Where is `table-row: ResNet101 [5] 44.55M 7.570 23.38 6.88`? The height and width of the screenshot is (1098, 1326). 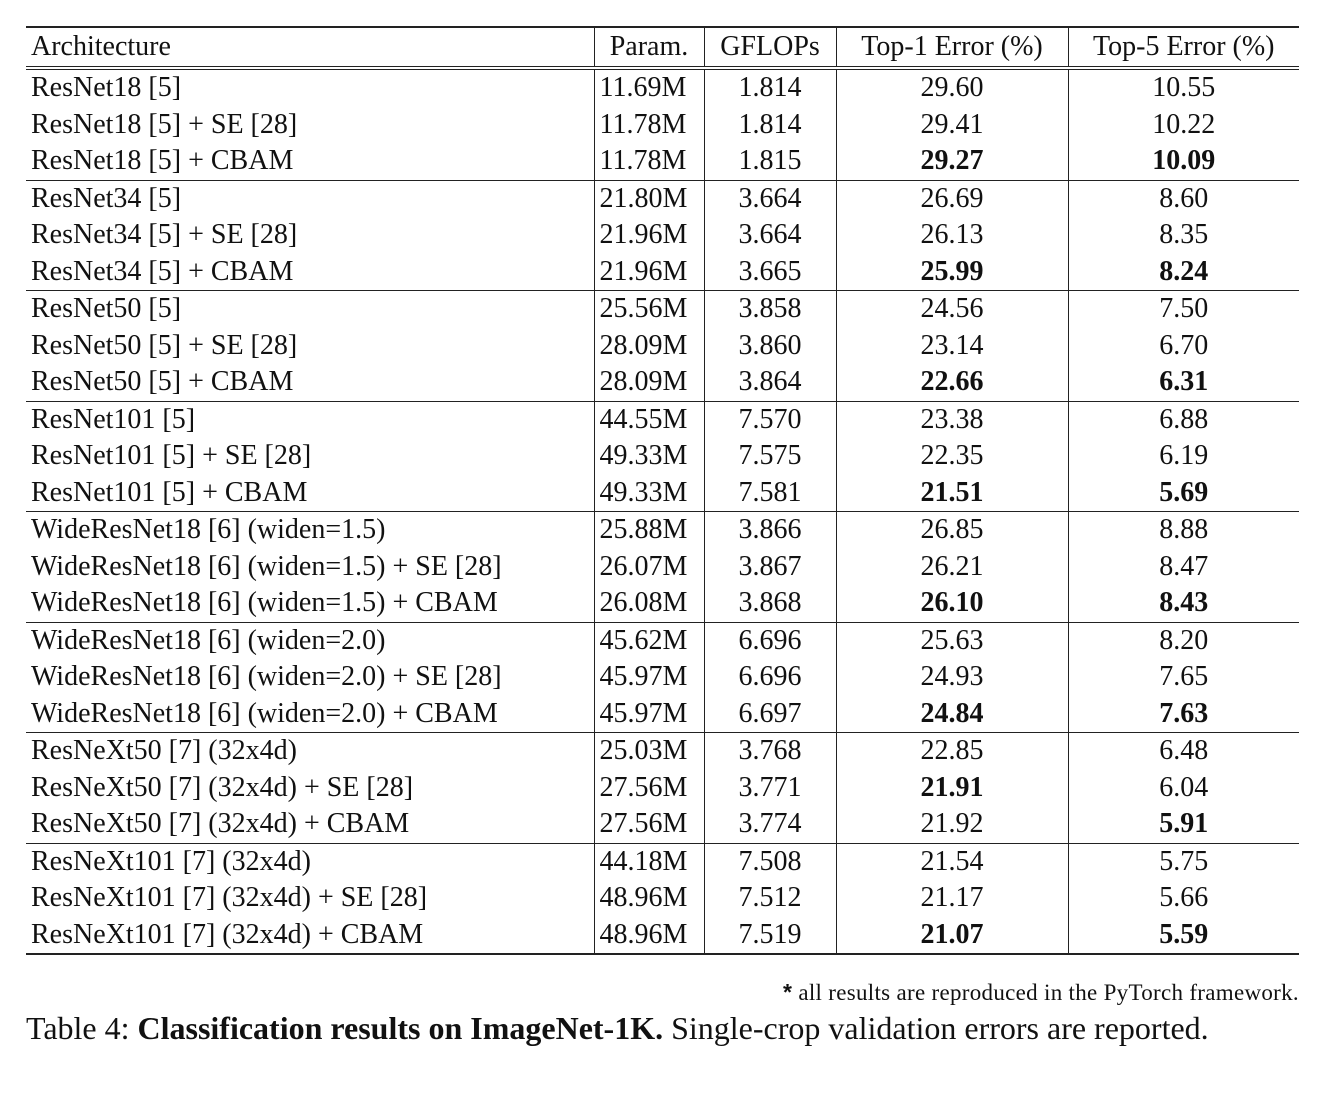
table-row: ResNet101 [5] 44.55M 7.570 23.38 6.88 is located at coordinates (662, 419).